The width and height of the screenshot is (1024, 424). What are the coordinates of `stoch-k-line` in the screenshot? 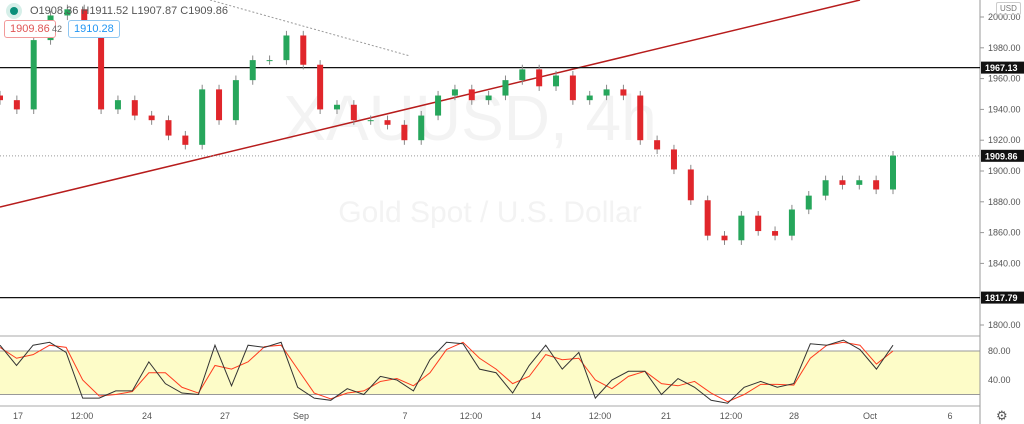 It's located at (447, 371).